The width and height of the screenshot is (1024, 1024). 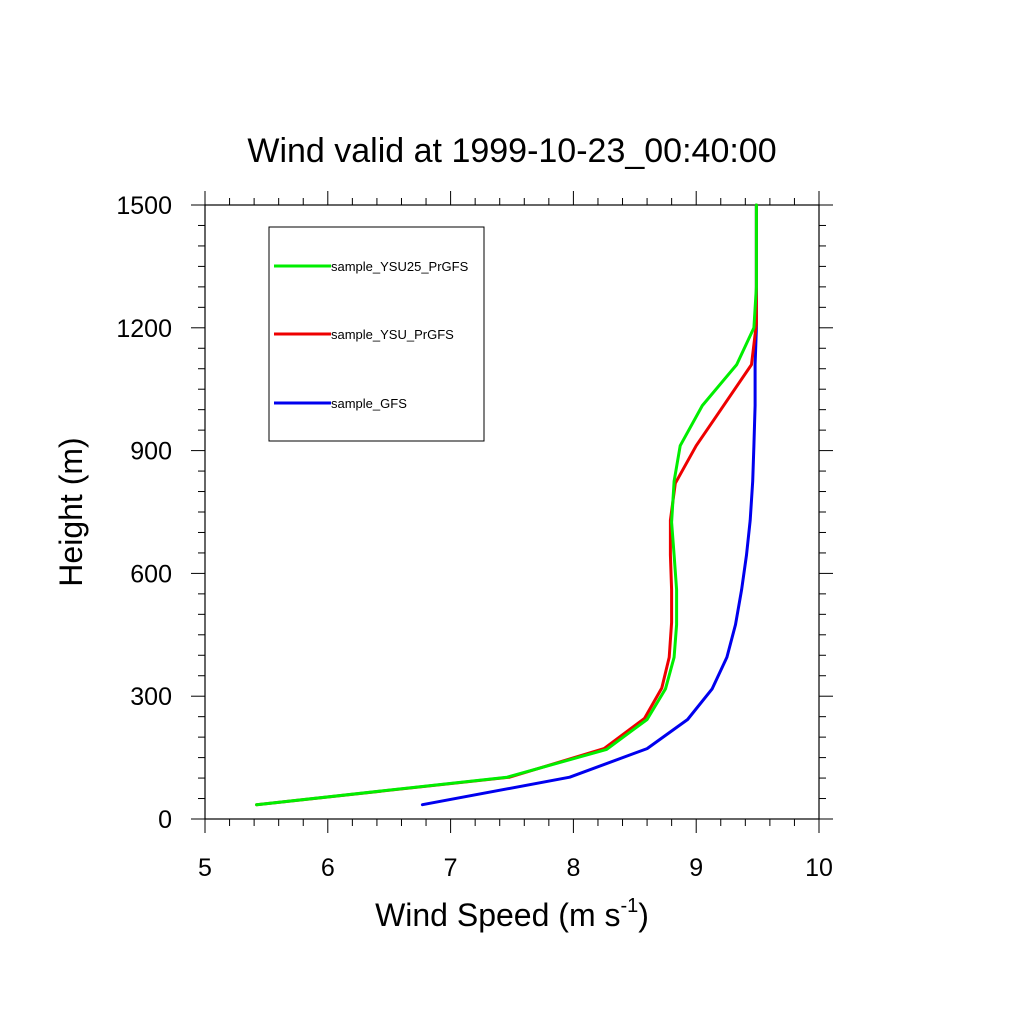 I want to click on y-tick-label: 1500, so click(x=144, y=206).